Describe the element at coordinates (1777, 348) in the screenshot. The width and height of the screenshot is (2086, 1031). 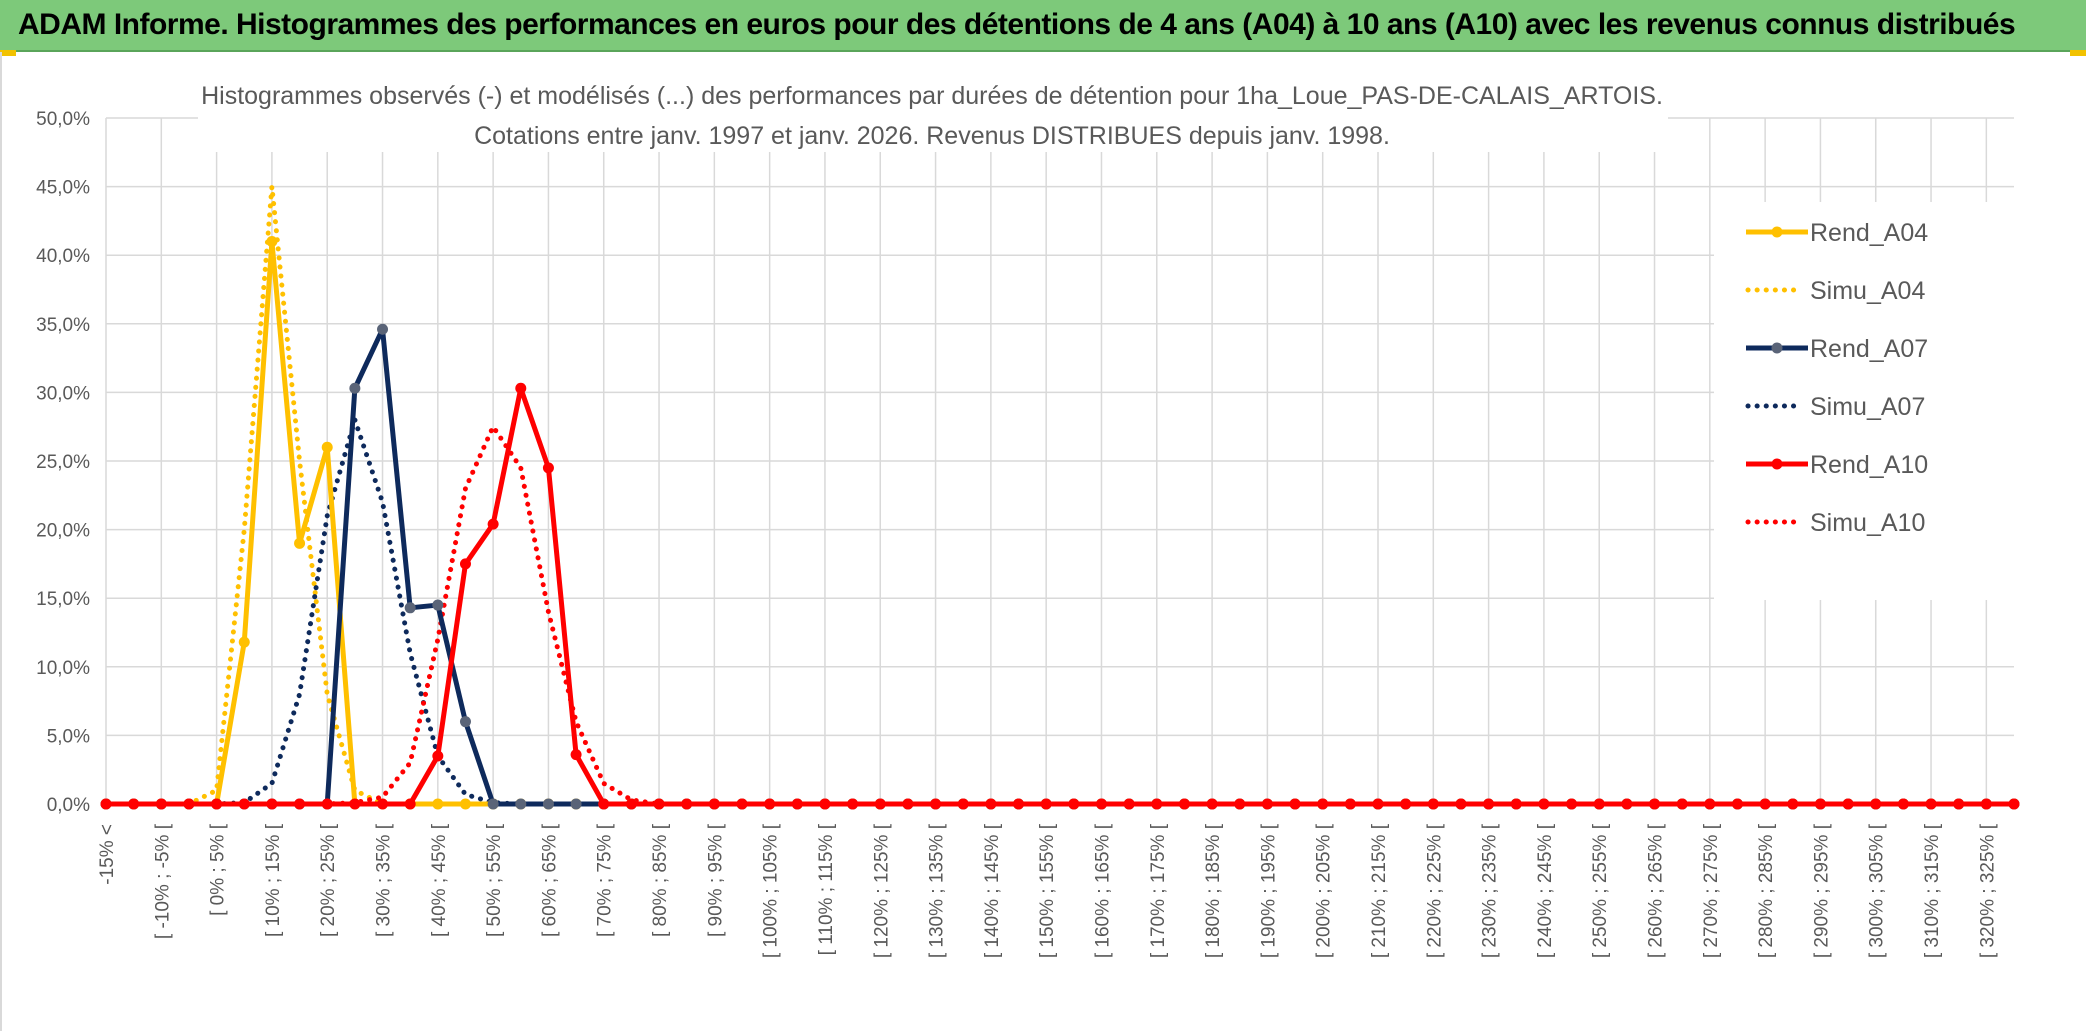
I see `legend-marker-Rend_A07` at that location.